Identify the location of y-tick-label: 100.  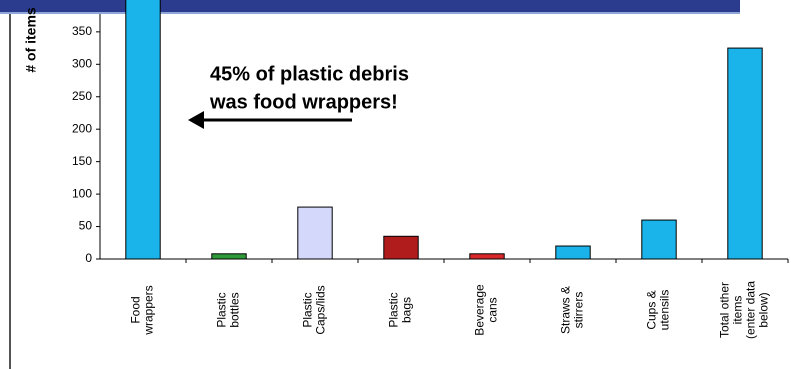
(82, 193).